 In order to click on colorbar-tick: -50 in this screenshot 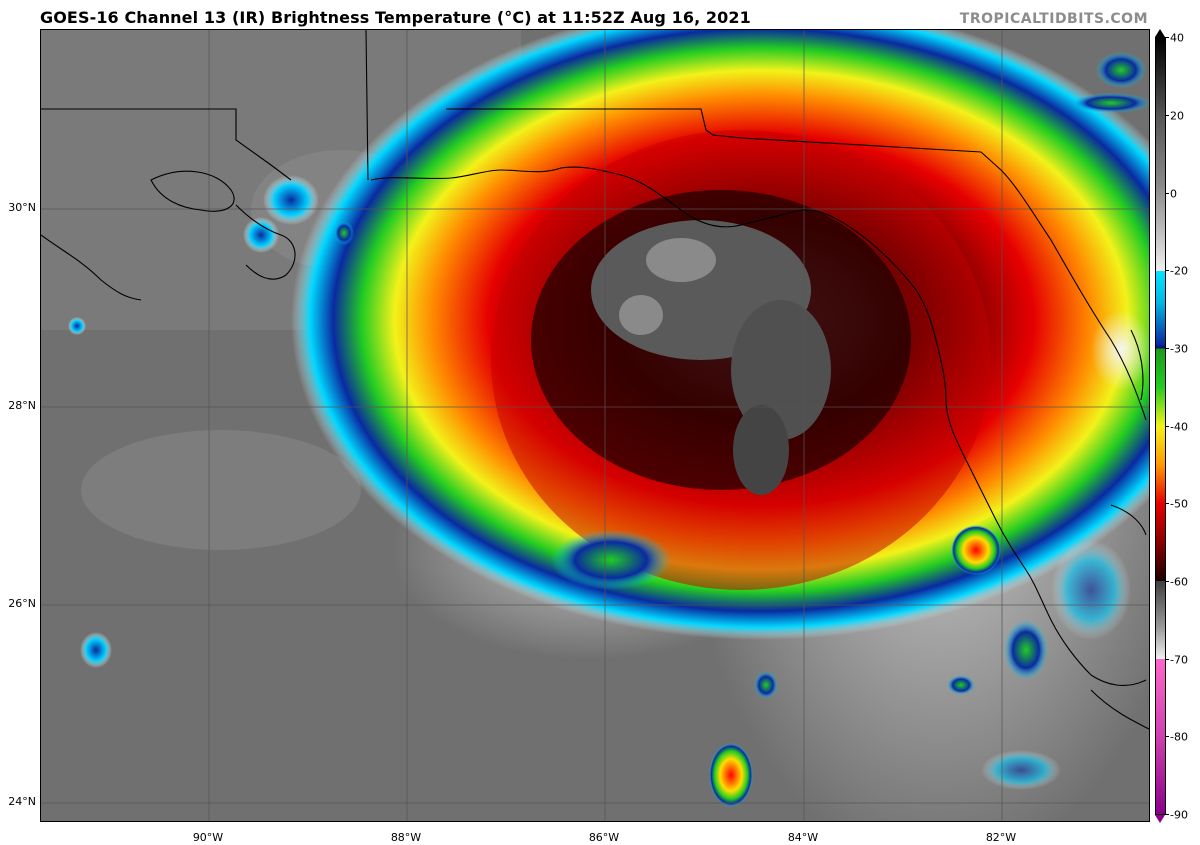, I will do `click(1179, 504)`.